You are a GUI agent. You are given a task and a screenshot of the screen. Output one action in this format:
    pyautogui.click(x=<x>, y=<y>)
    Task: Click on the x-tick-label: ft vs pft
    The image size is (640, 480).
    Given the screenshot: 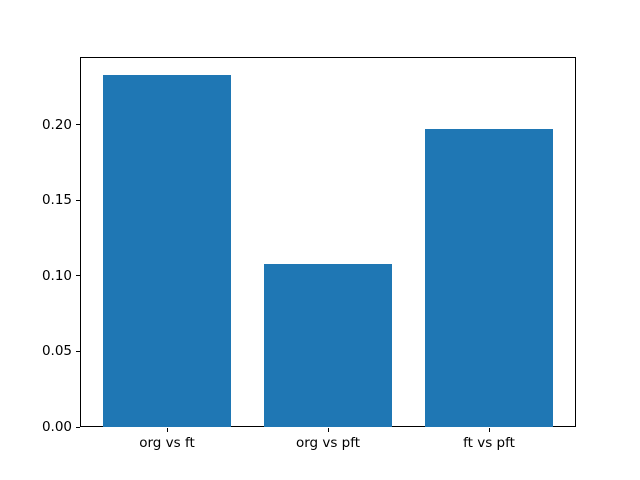 What is the action you would take?
    pyautogui.click(x=489, y=443)
    